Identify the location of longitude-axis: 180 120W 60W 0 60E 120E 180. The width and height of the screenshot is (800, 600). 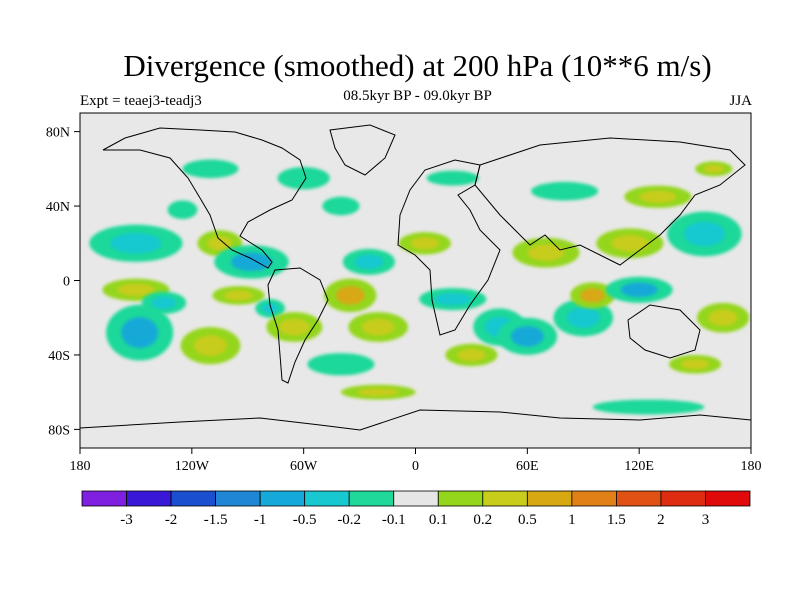
(416, 461).